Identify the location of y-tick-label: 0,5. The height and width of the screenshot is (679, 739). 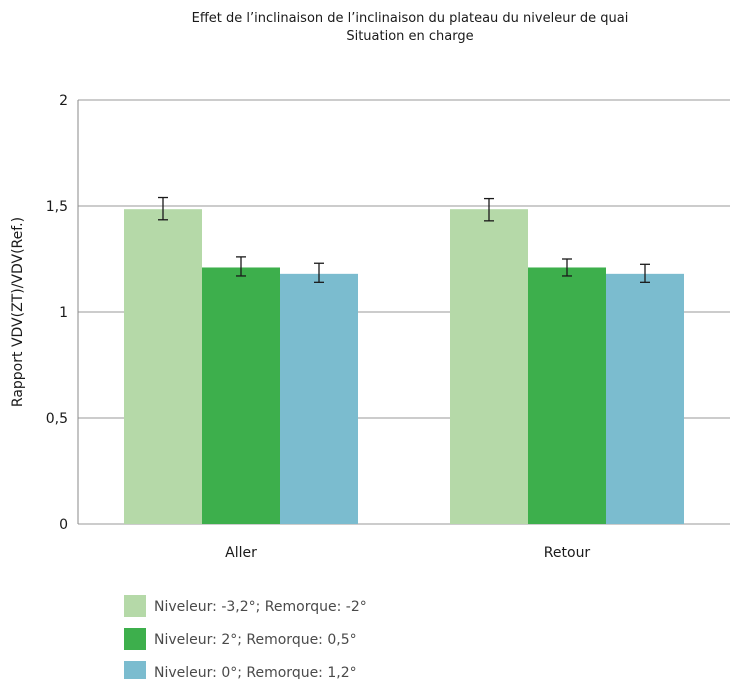
(57, 419).